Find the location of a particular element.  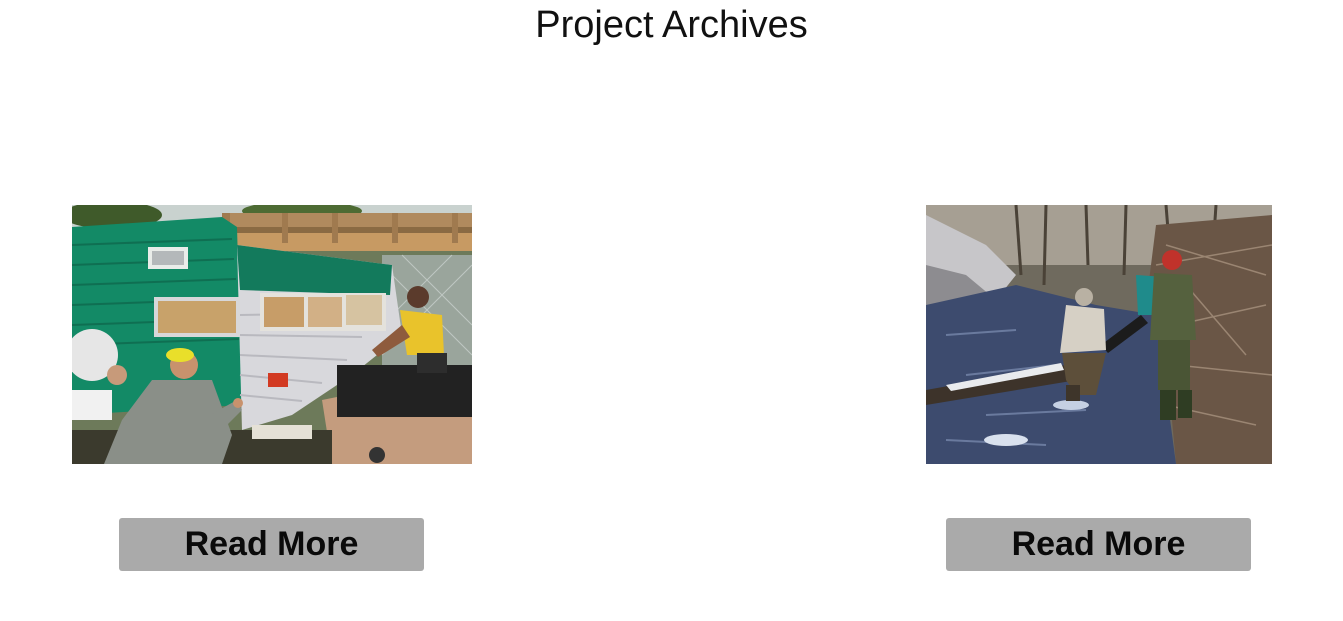

project-photo-stream is located at coordinates (1099, 334).